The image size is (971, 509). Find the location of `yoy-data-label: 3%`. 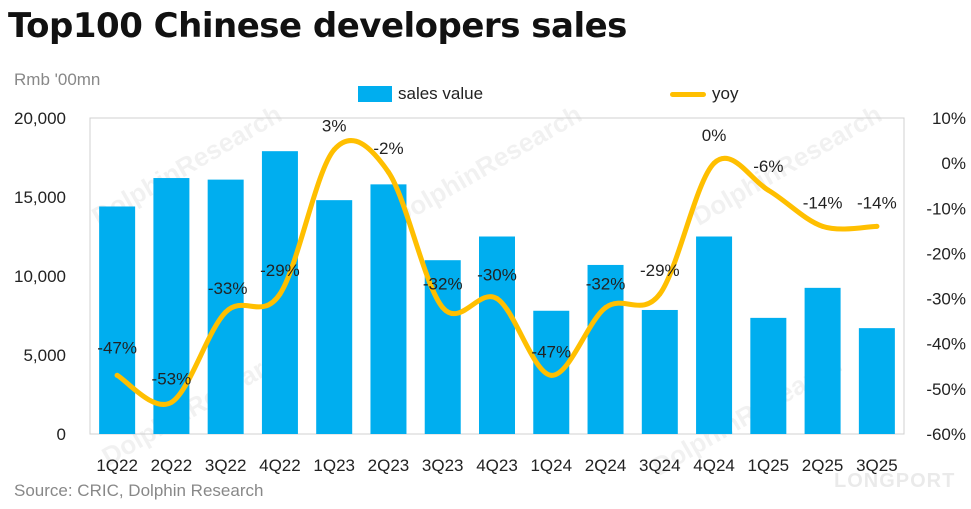

yoy-data-label: 3% is located at coordinates (334, 126).